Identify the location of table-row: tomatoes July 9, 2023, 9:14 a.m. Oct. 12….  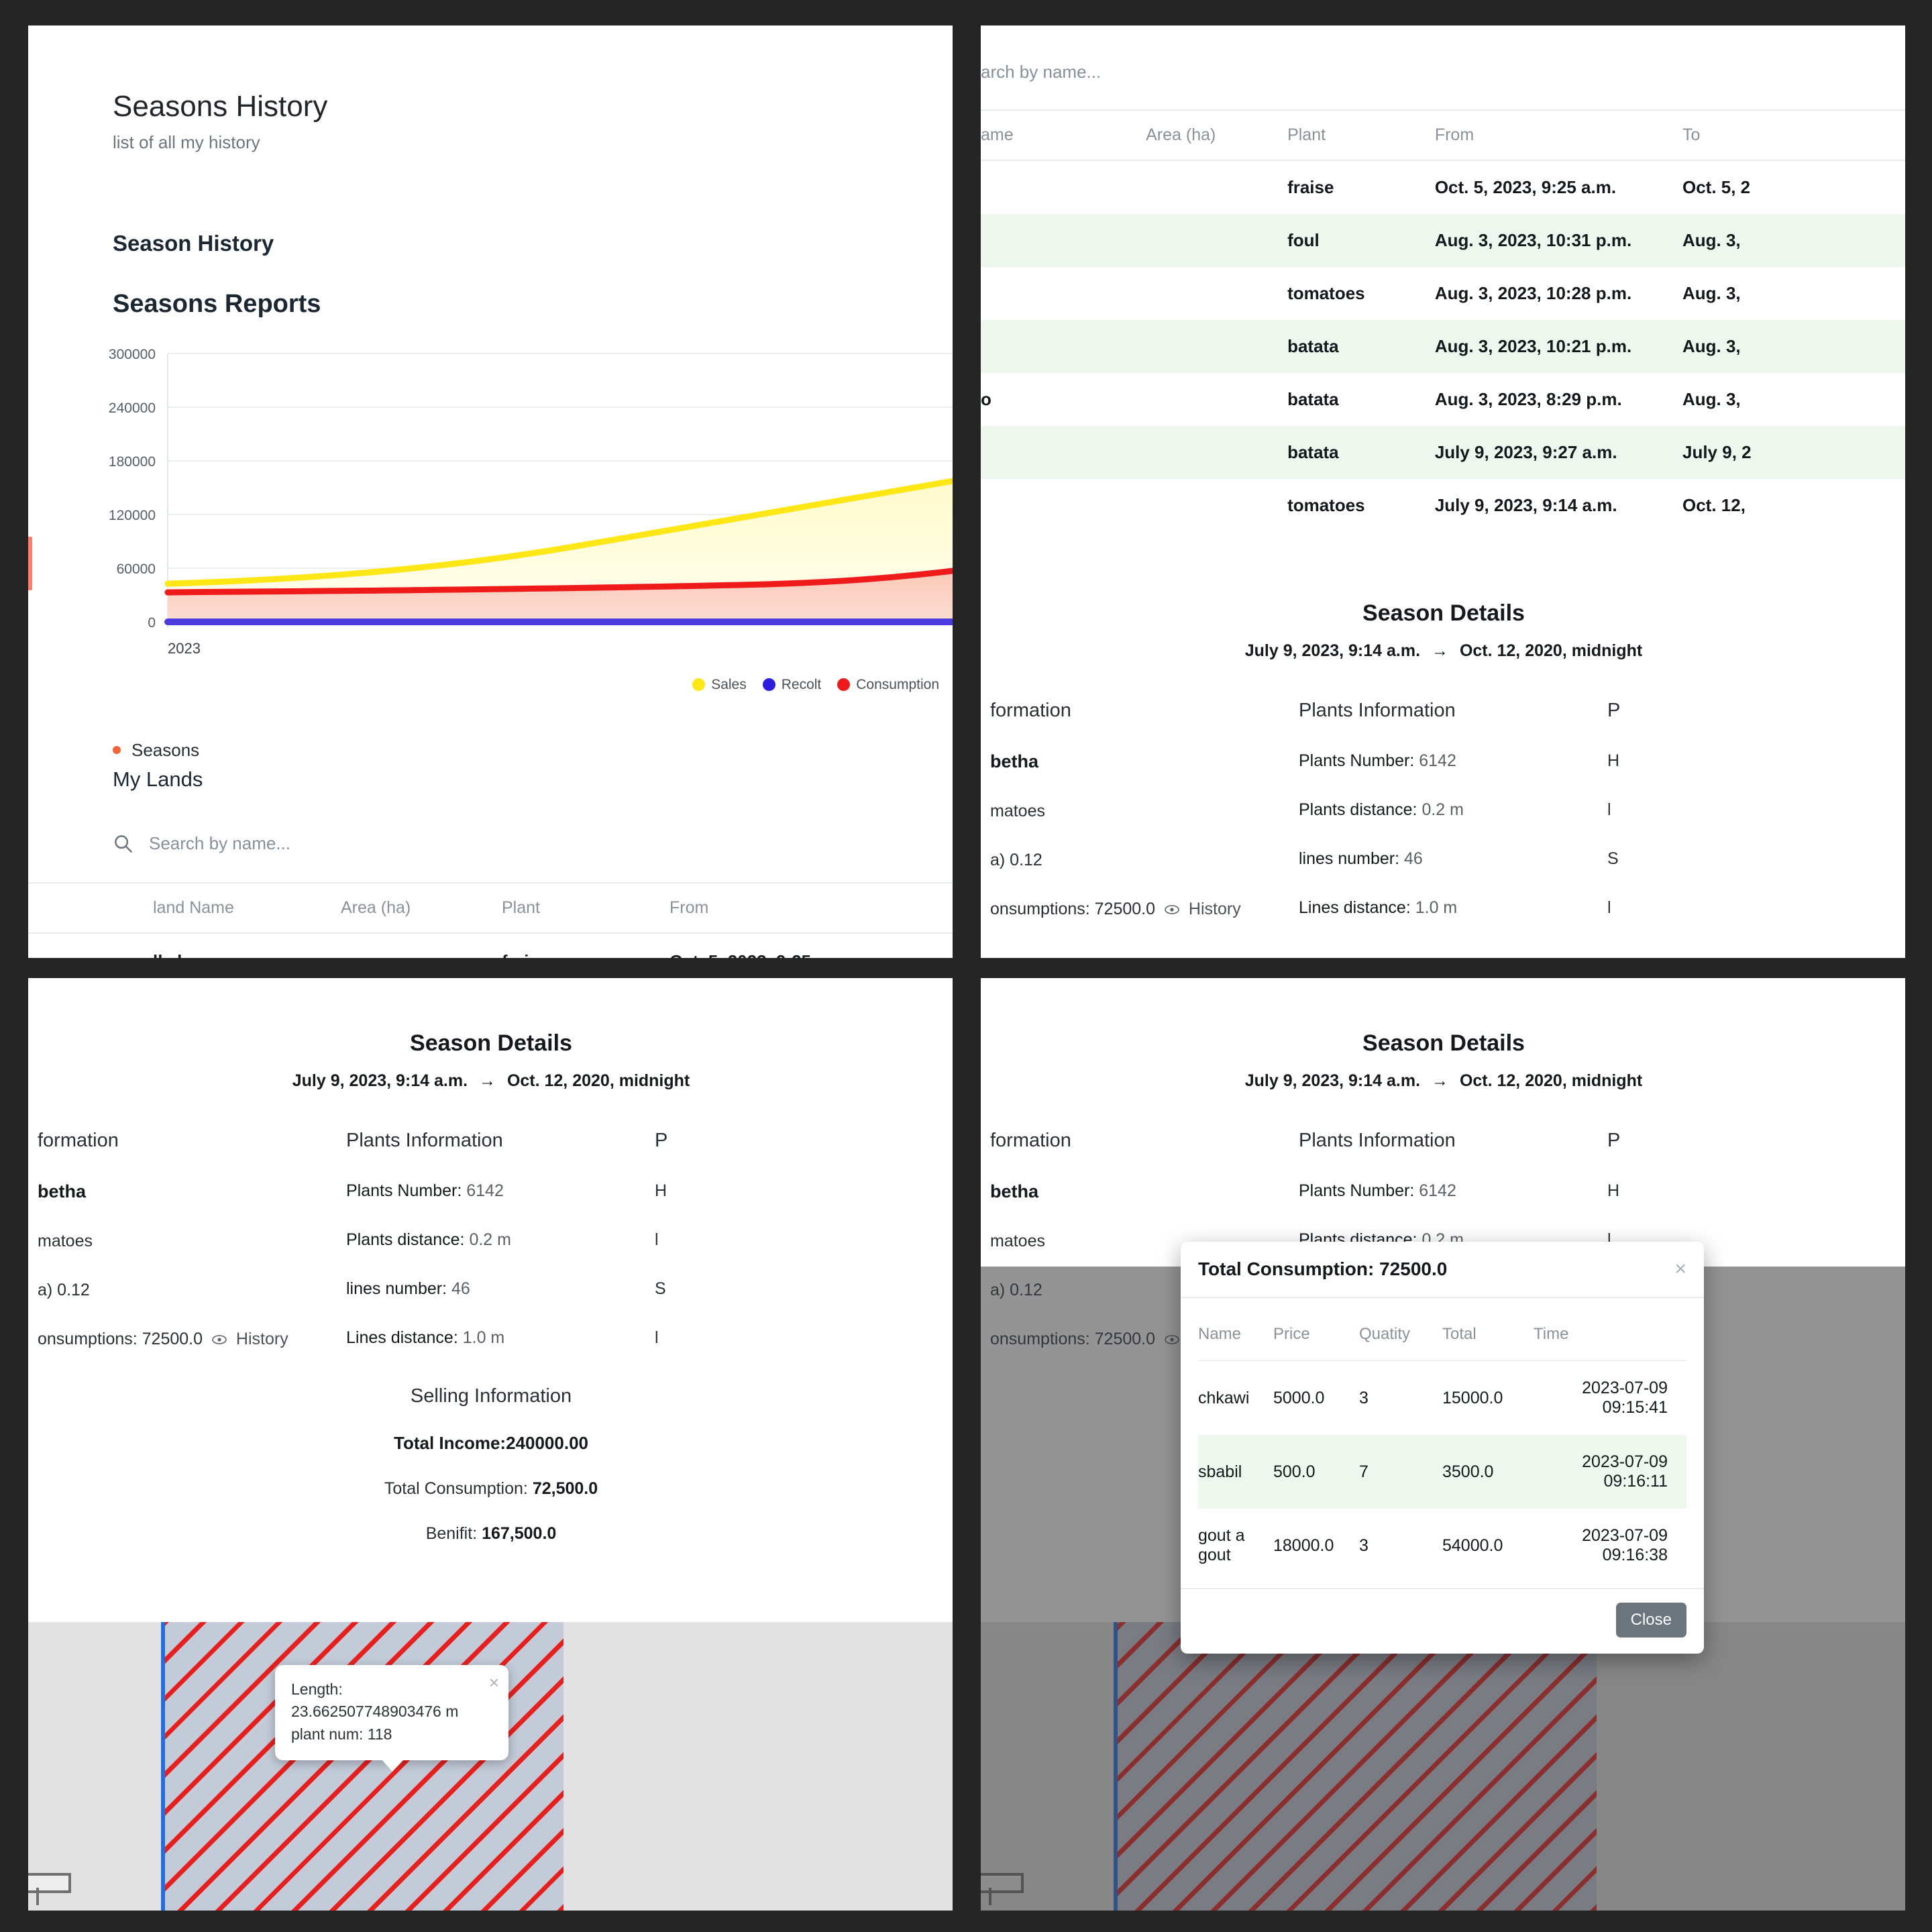
(1443, 505).